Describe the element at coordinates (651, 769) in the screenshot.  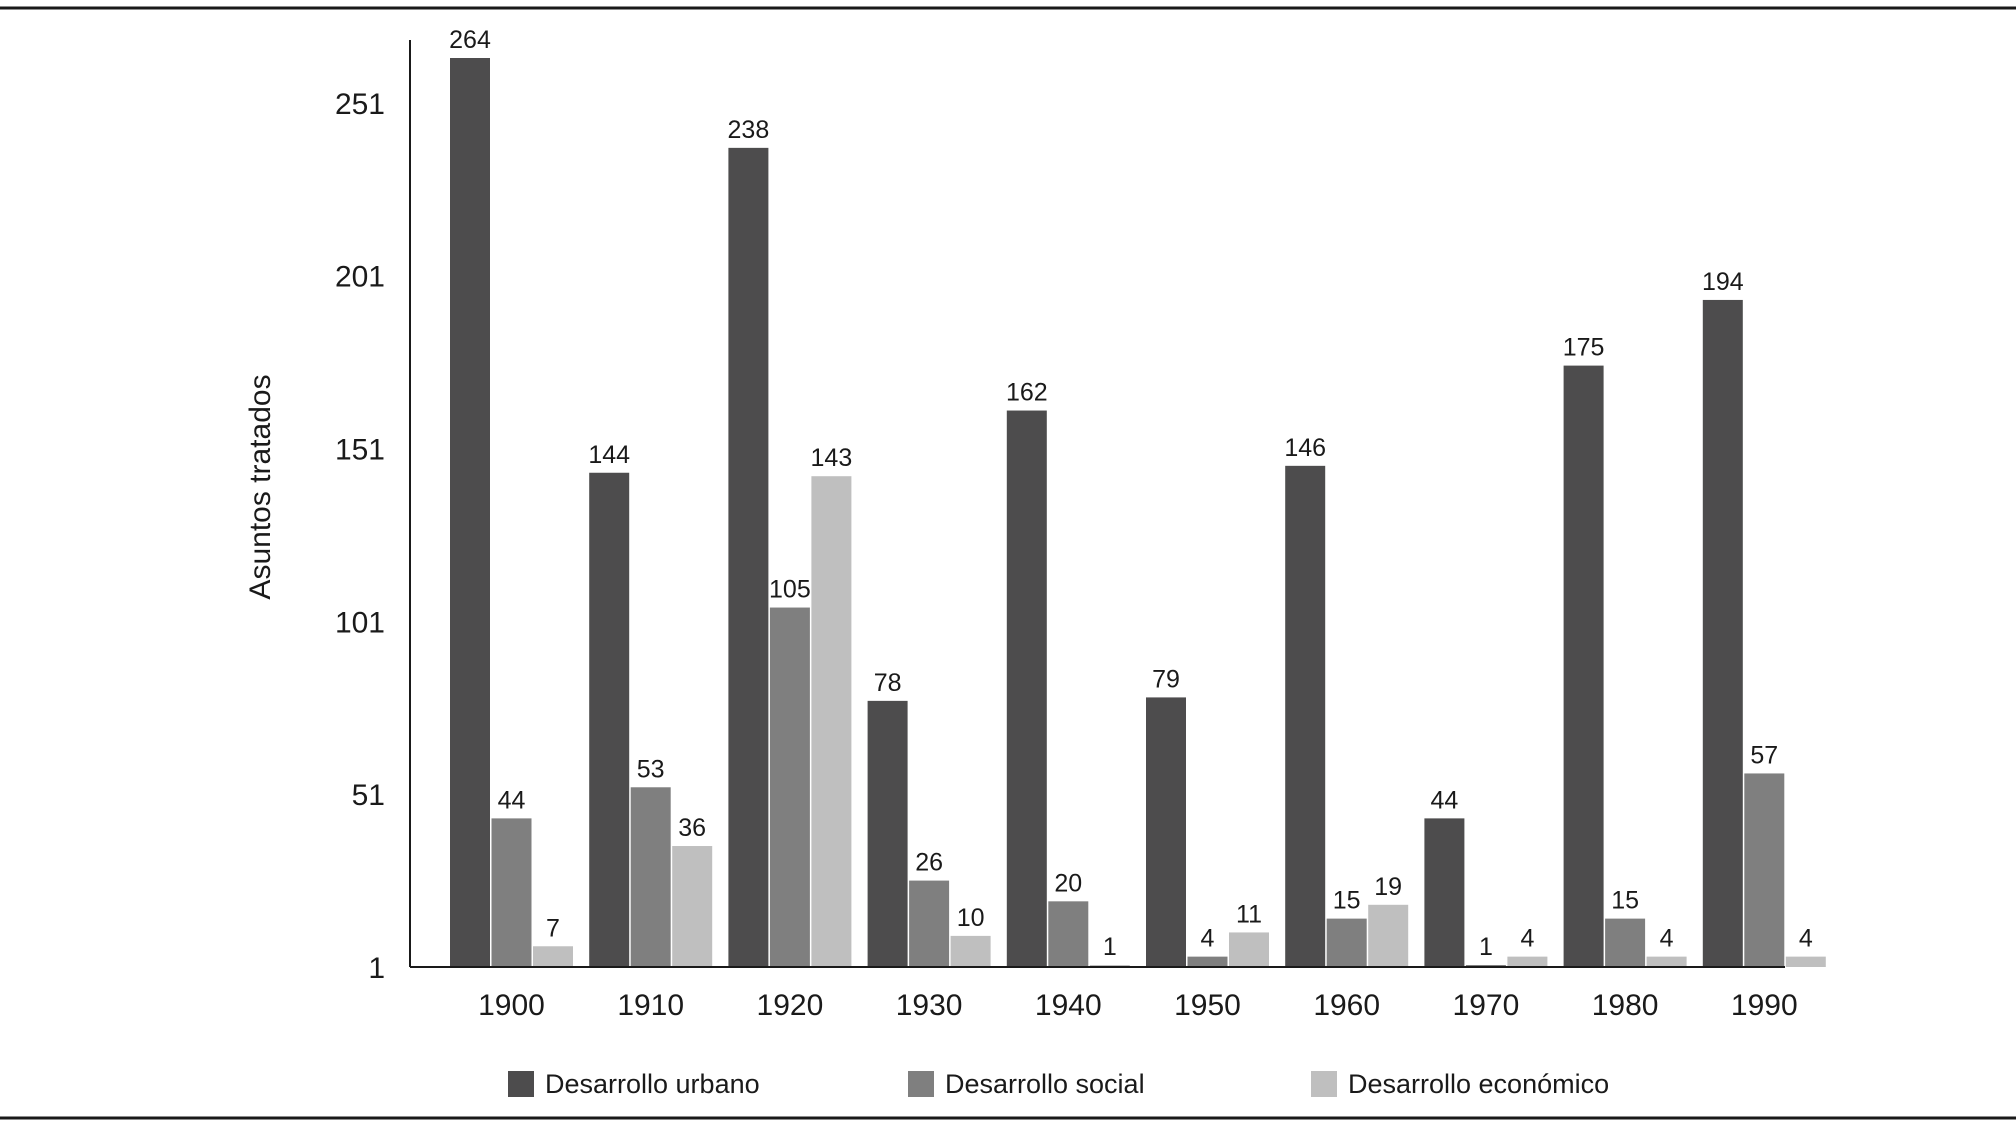
I see `data-label: 53` at that location.